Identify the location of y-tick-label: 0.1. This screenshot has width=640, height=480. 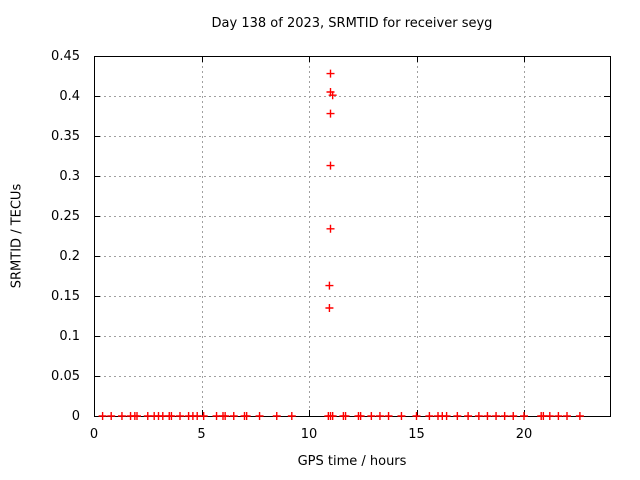
(69, 336).